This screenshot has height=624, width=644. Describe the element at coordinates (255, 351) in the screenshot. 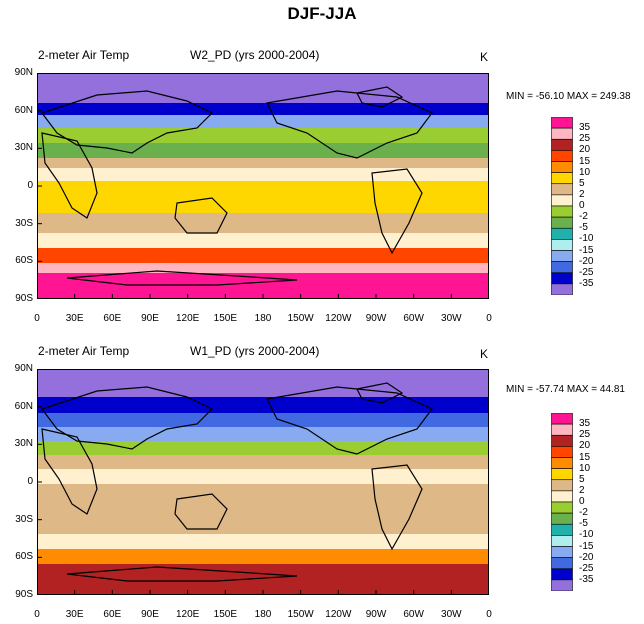

I see `panel-bottom-case-label: W1_PD (yrs 2000-2004)` at that location.